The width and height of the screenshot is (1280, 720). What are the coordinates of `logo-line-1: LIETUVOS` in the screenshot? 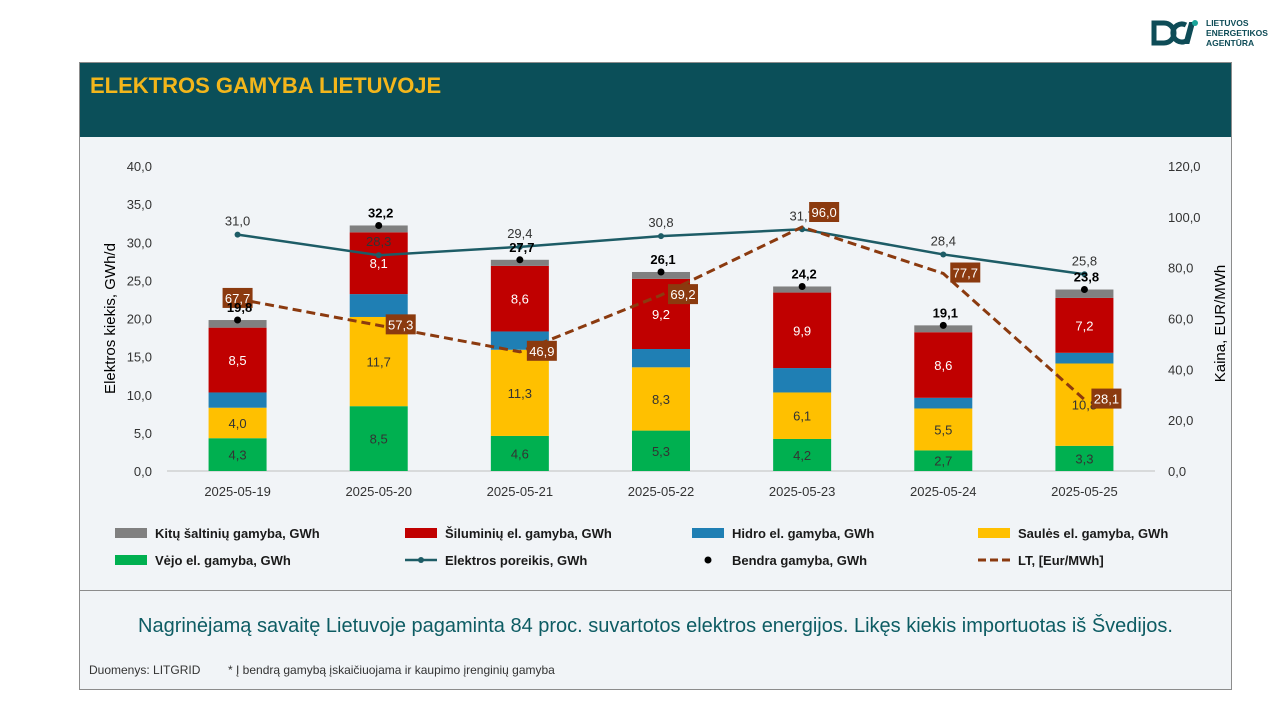 It's located at (1227, 23).